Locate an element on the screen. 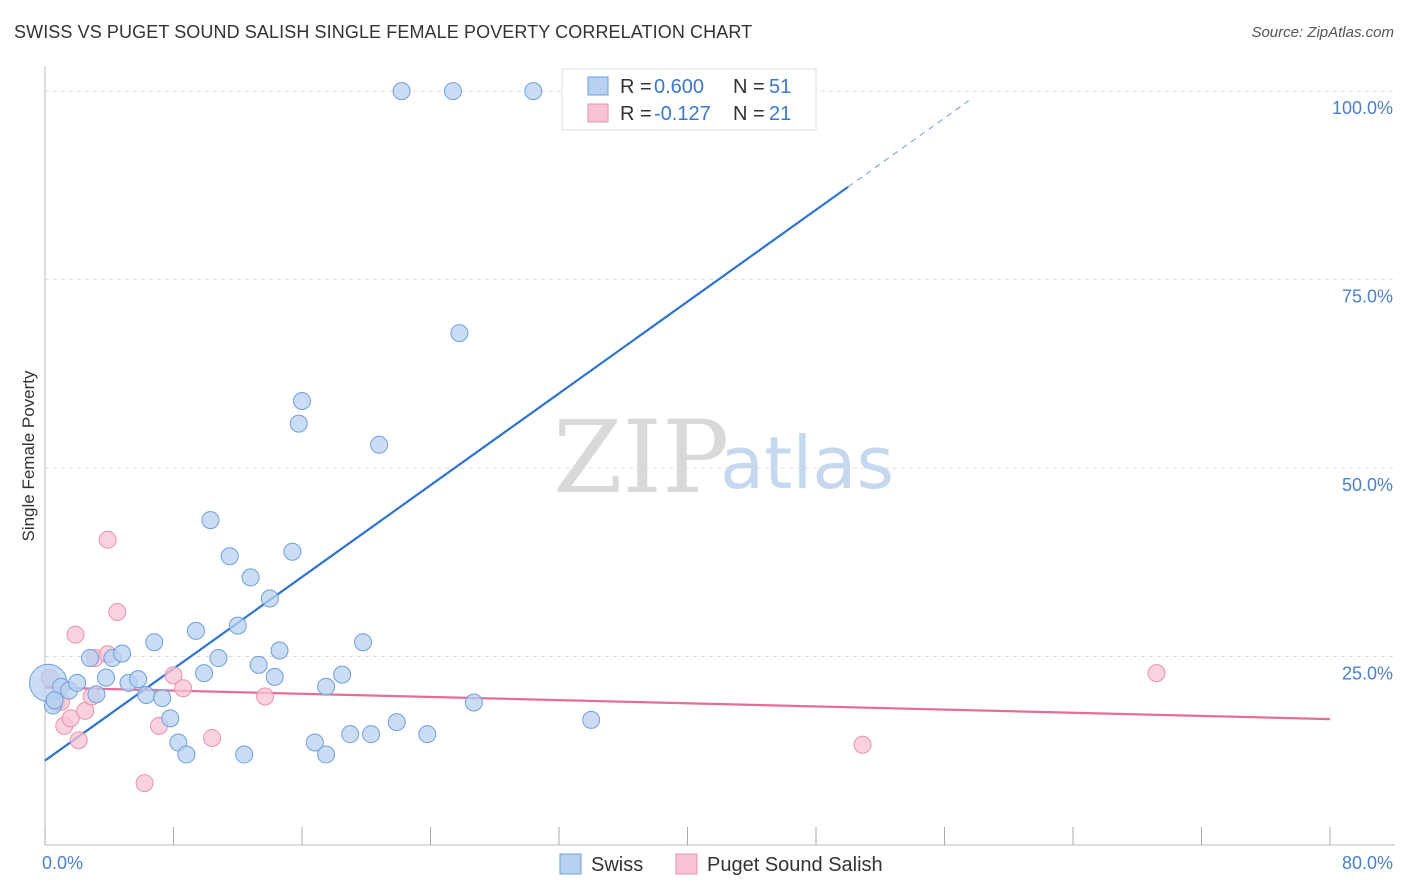  trendline-swiss-extension is located at coordinates (908, 144).